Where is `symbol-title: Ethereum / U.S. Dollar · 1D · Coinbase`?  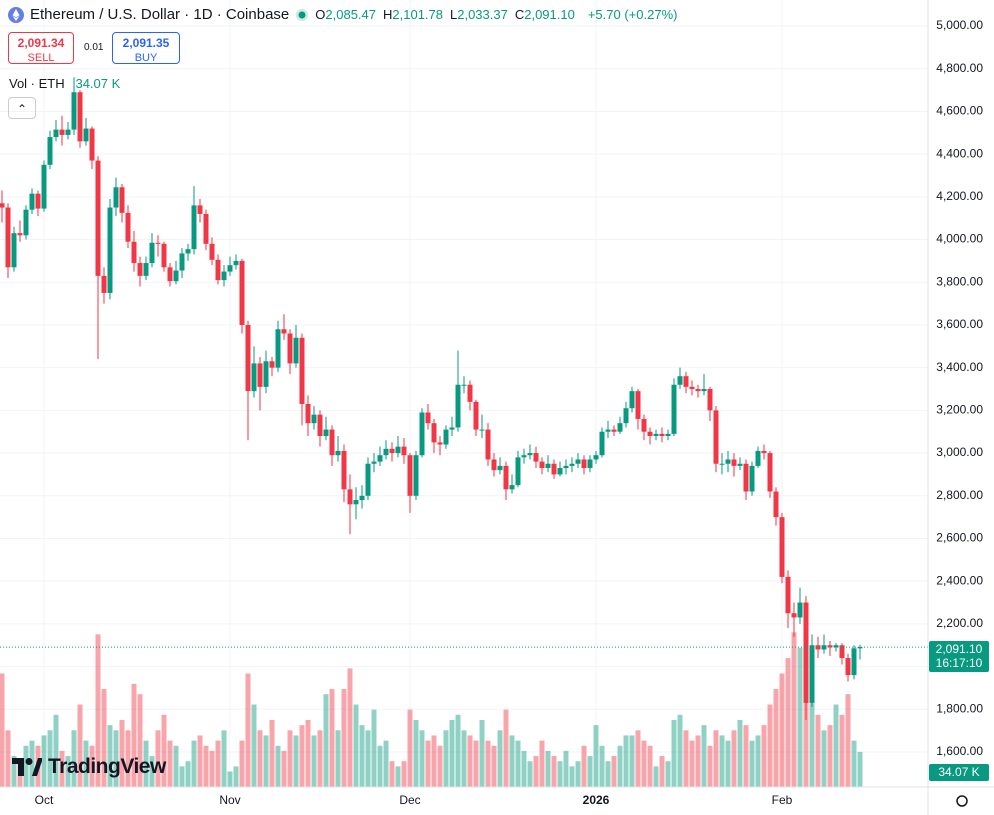
symbol-title: Ethereum / U.S. Dollar · 1D · Coinbase is located at coordinates (160, 14).